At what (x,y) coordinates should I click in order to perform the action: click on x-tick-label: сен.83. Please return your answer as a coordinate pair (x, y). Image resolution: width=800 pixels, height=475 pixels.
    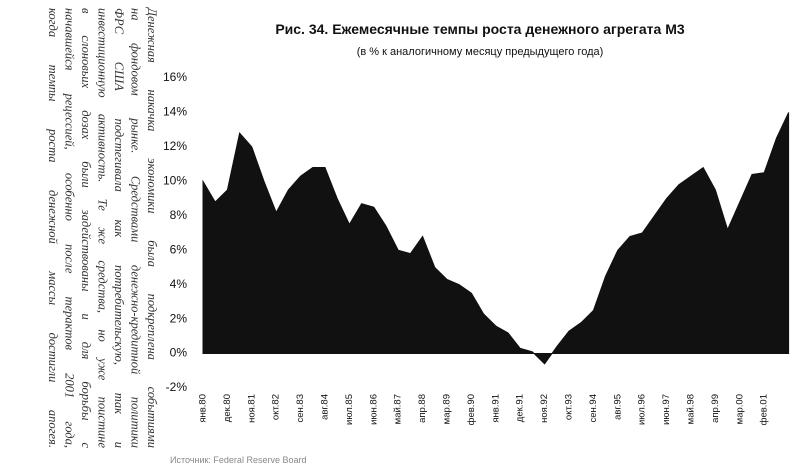
    Looking at the image, I should click on (300, 408).